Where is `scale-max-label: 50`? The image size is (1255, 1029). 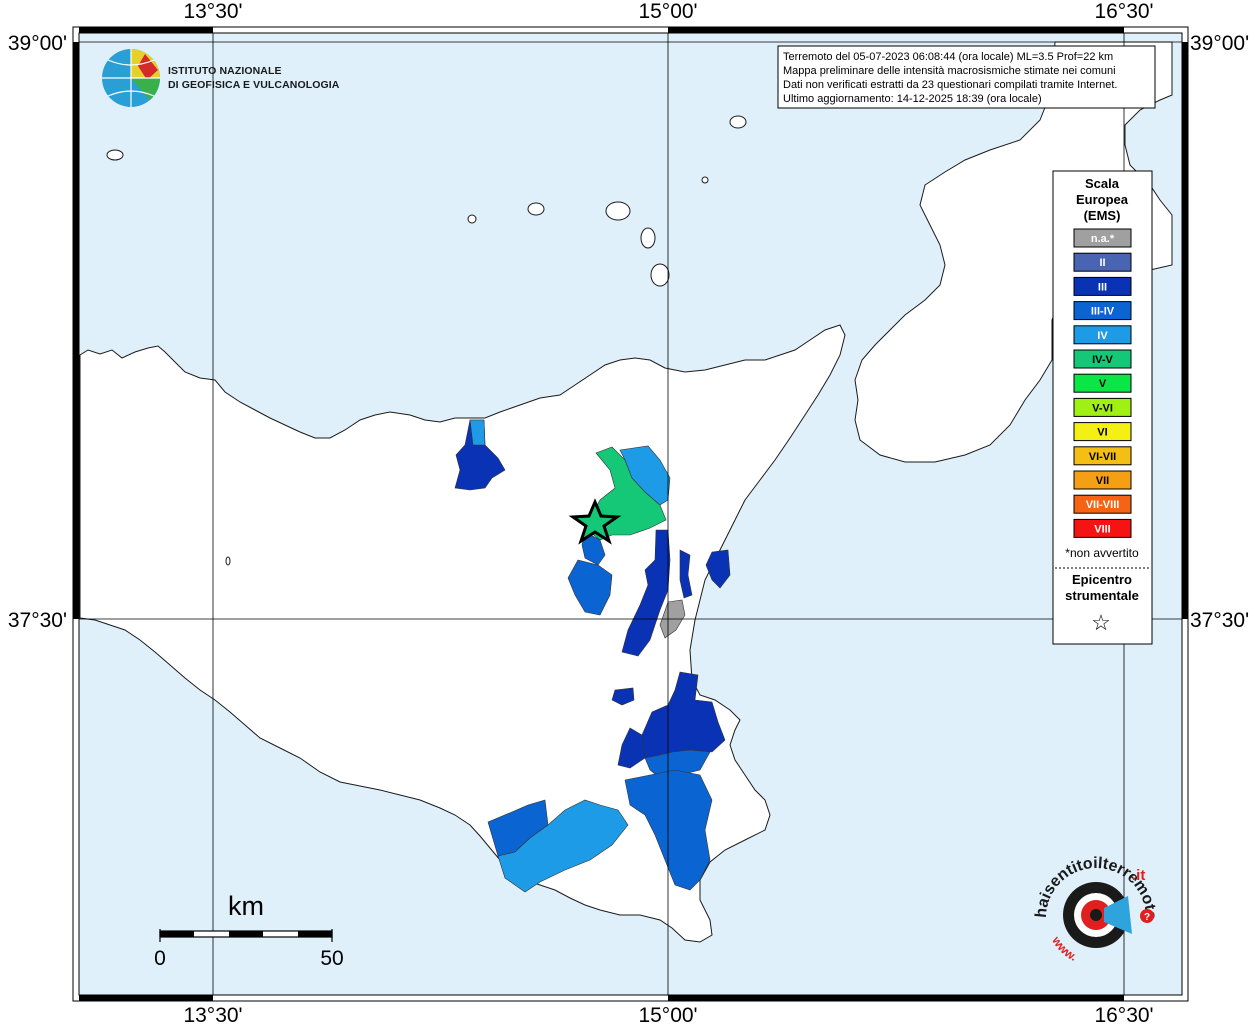
scale-max-label: 50 is located at coordinates (331, 958).